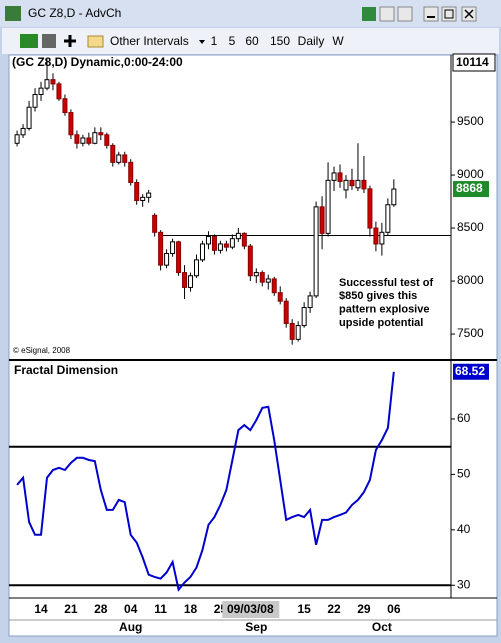  I want to click on x-tick-label: 15, so click(304, 609).